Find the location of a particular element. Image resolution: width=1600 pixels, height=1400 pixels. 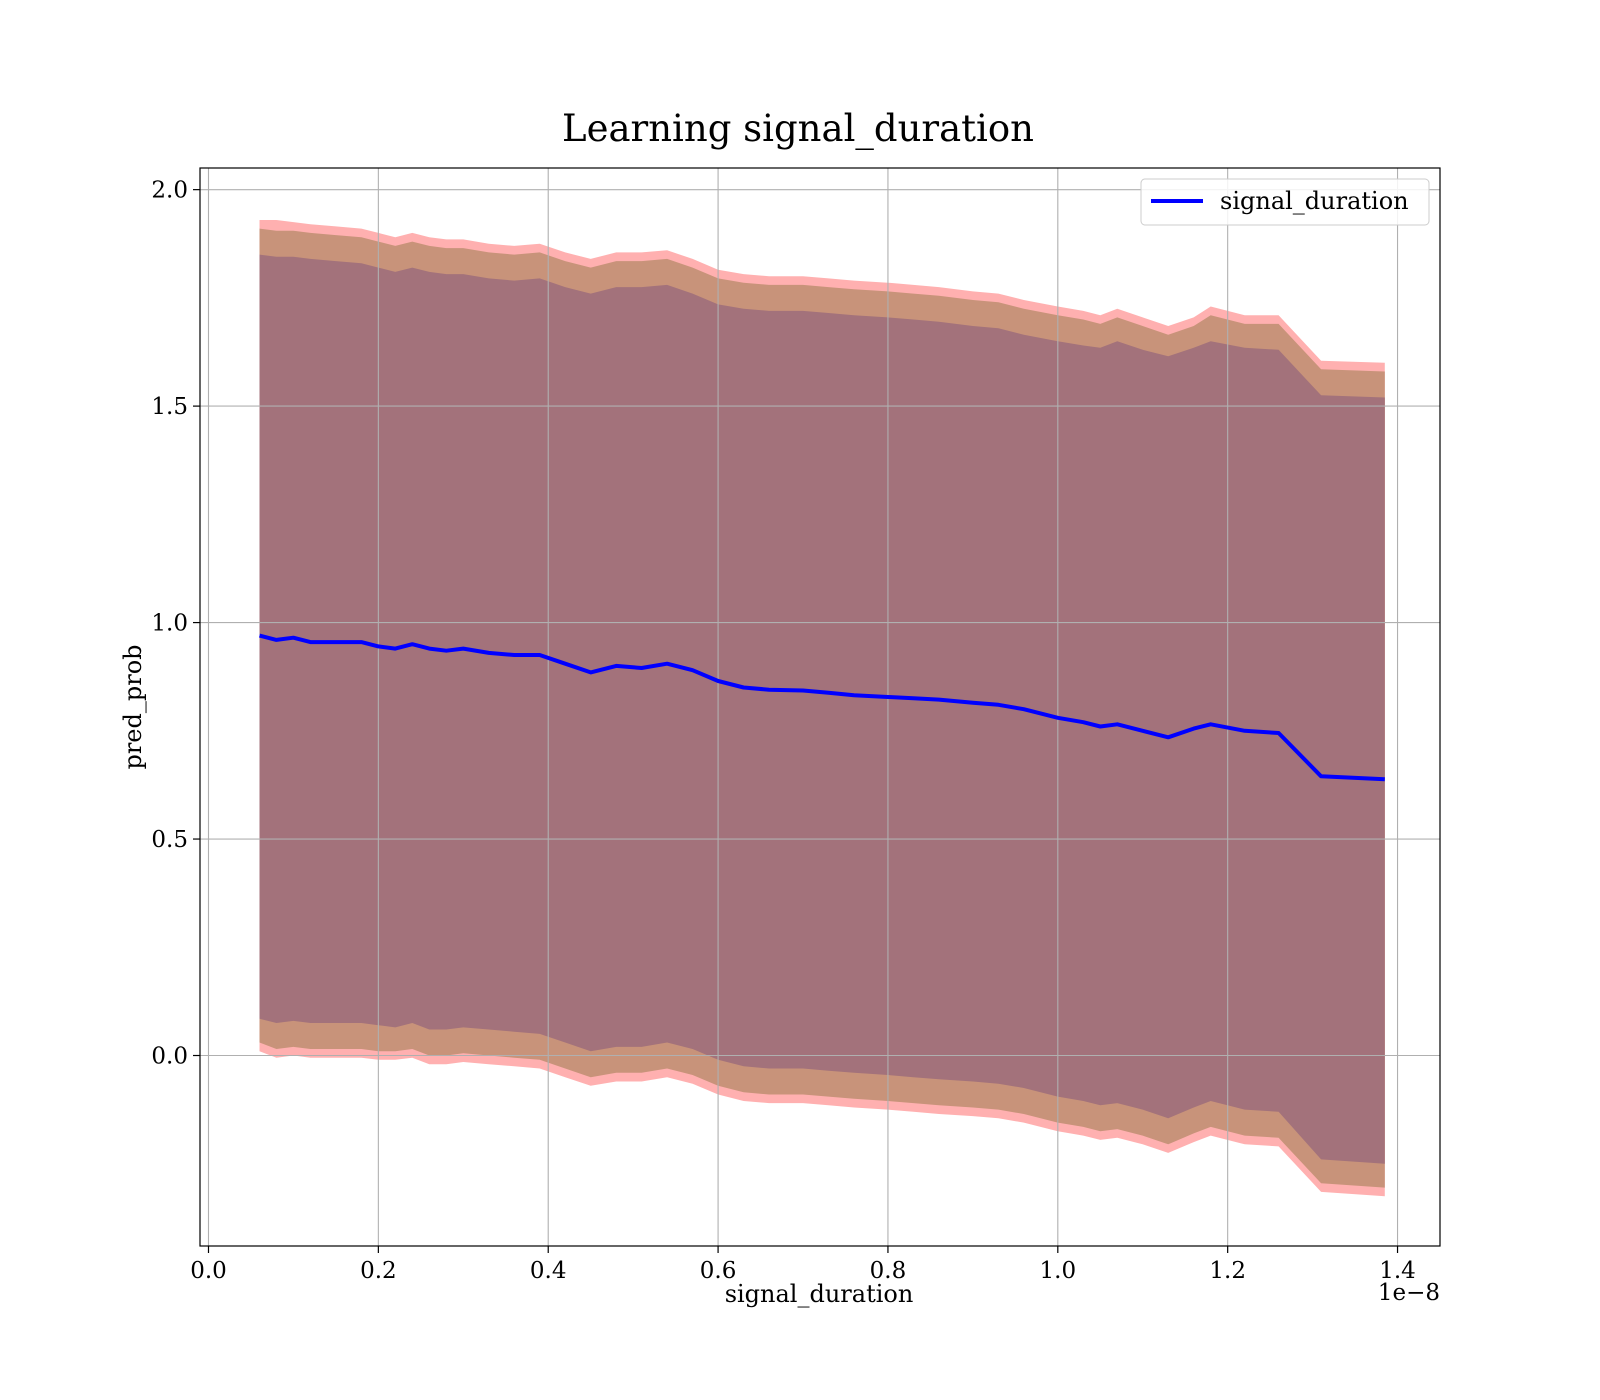

x-tick-label: 1.0 is located at coordinates (1058, 1271).